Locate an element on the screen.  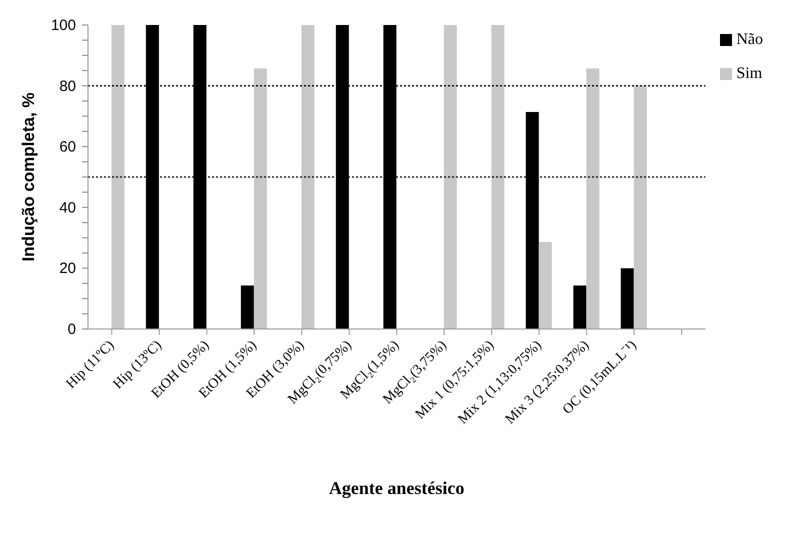
y-tick-label: 60 is located at coordinates (67, 147).